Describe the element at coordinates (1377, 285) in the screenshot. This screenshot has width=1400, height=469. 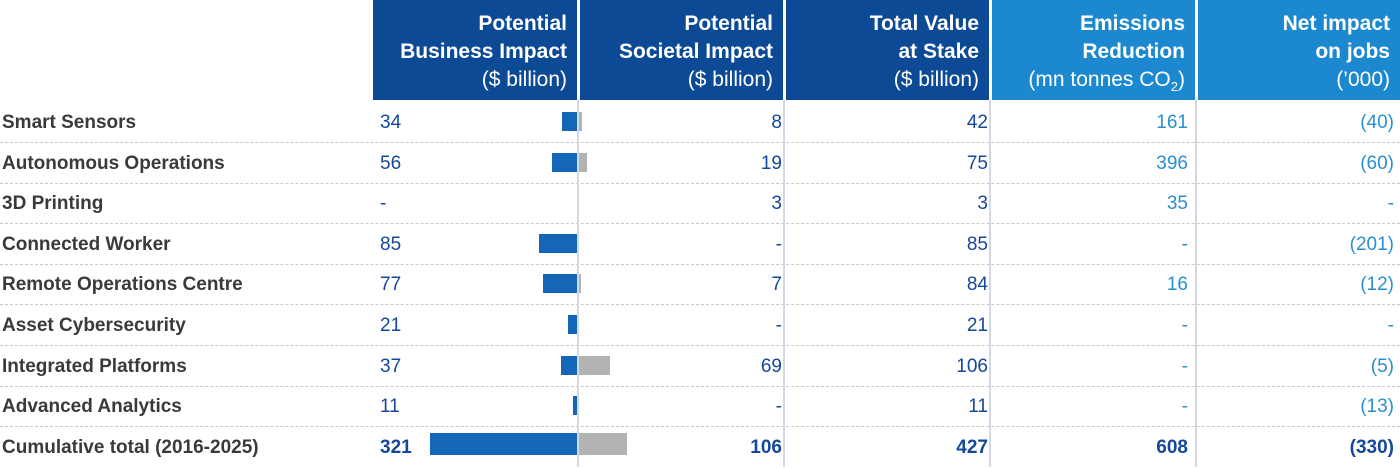
I see `jobs-value: (12)` at that location.